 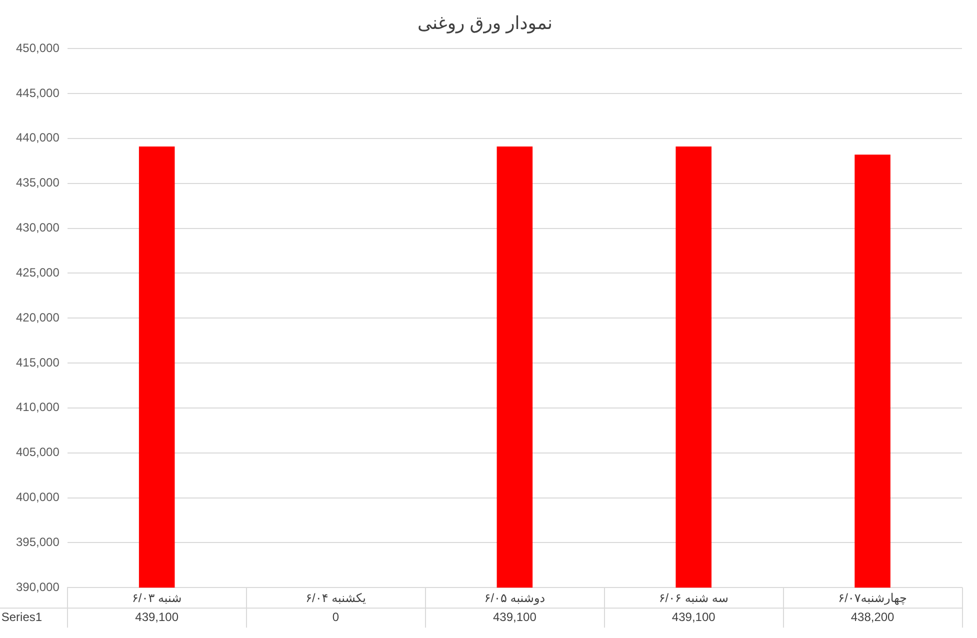 I want to click on data-label: 438,200, so click(x=872, y=617).